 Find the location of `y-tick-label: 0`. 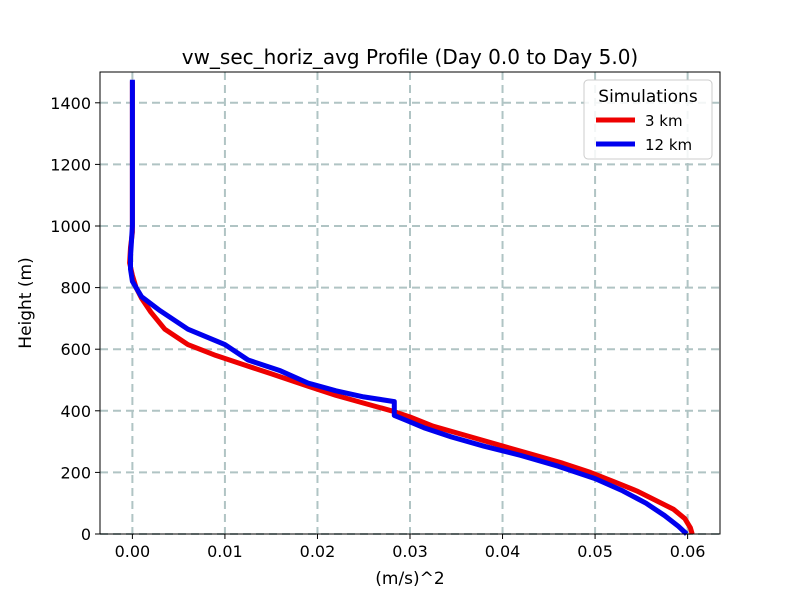

y-tick-label: 0 is located at coordinates (86, 534).